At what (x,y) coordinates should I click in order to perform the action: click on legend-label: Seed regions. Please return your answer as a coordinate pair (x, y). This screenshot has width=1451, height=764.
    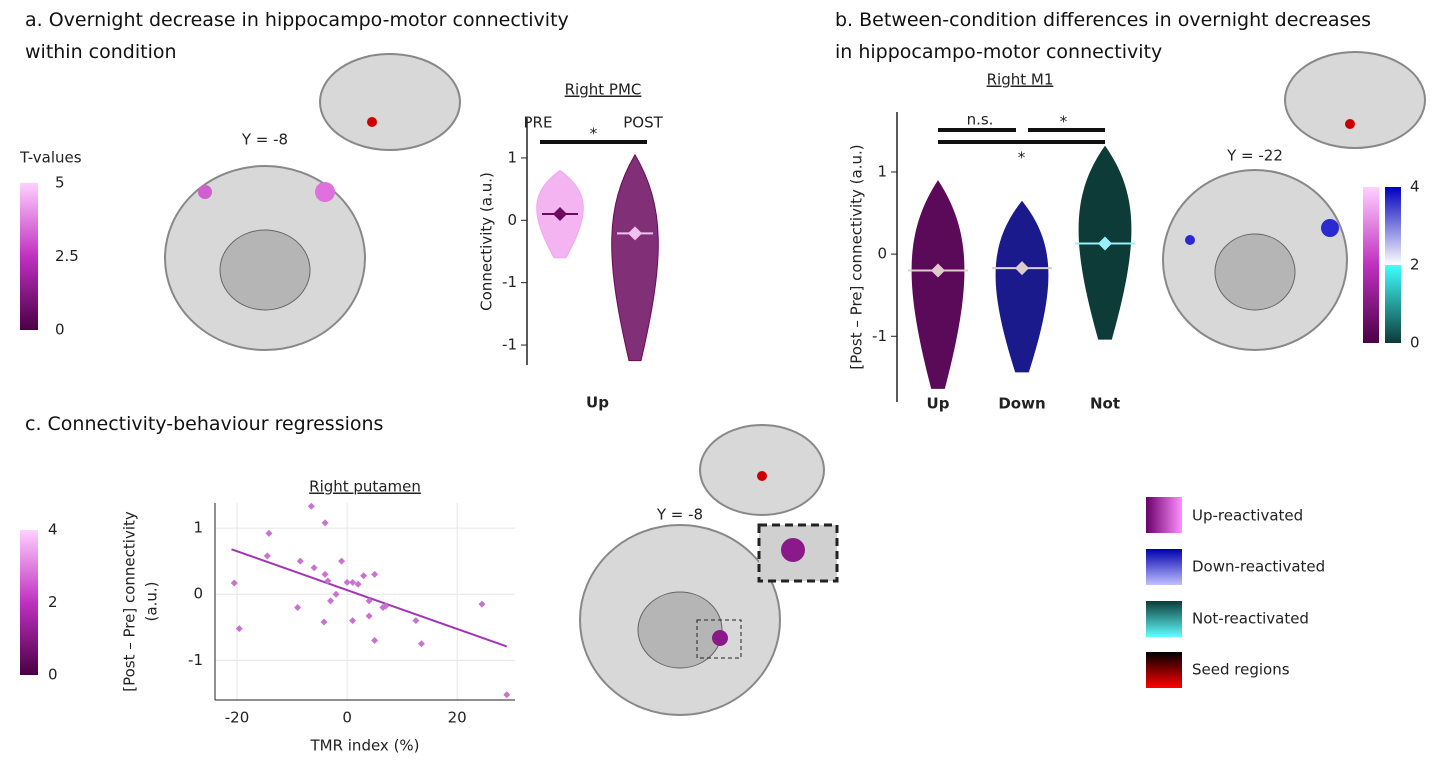
    Looking at the image, I should click on (1241, 670).